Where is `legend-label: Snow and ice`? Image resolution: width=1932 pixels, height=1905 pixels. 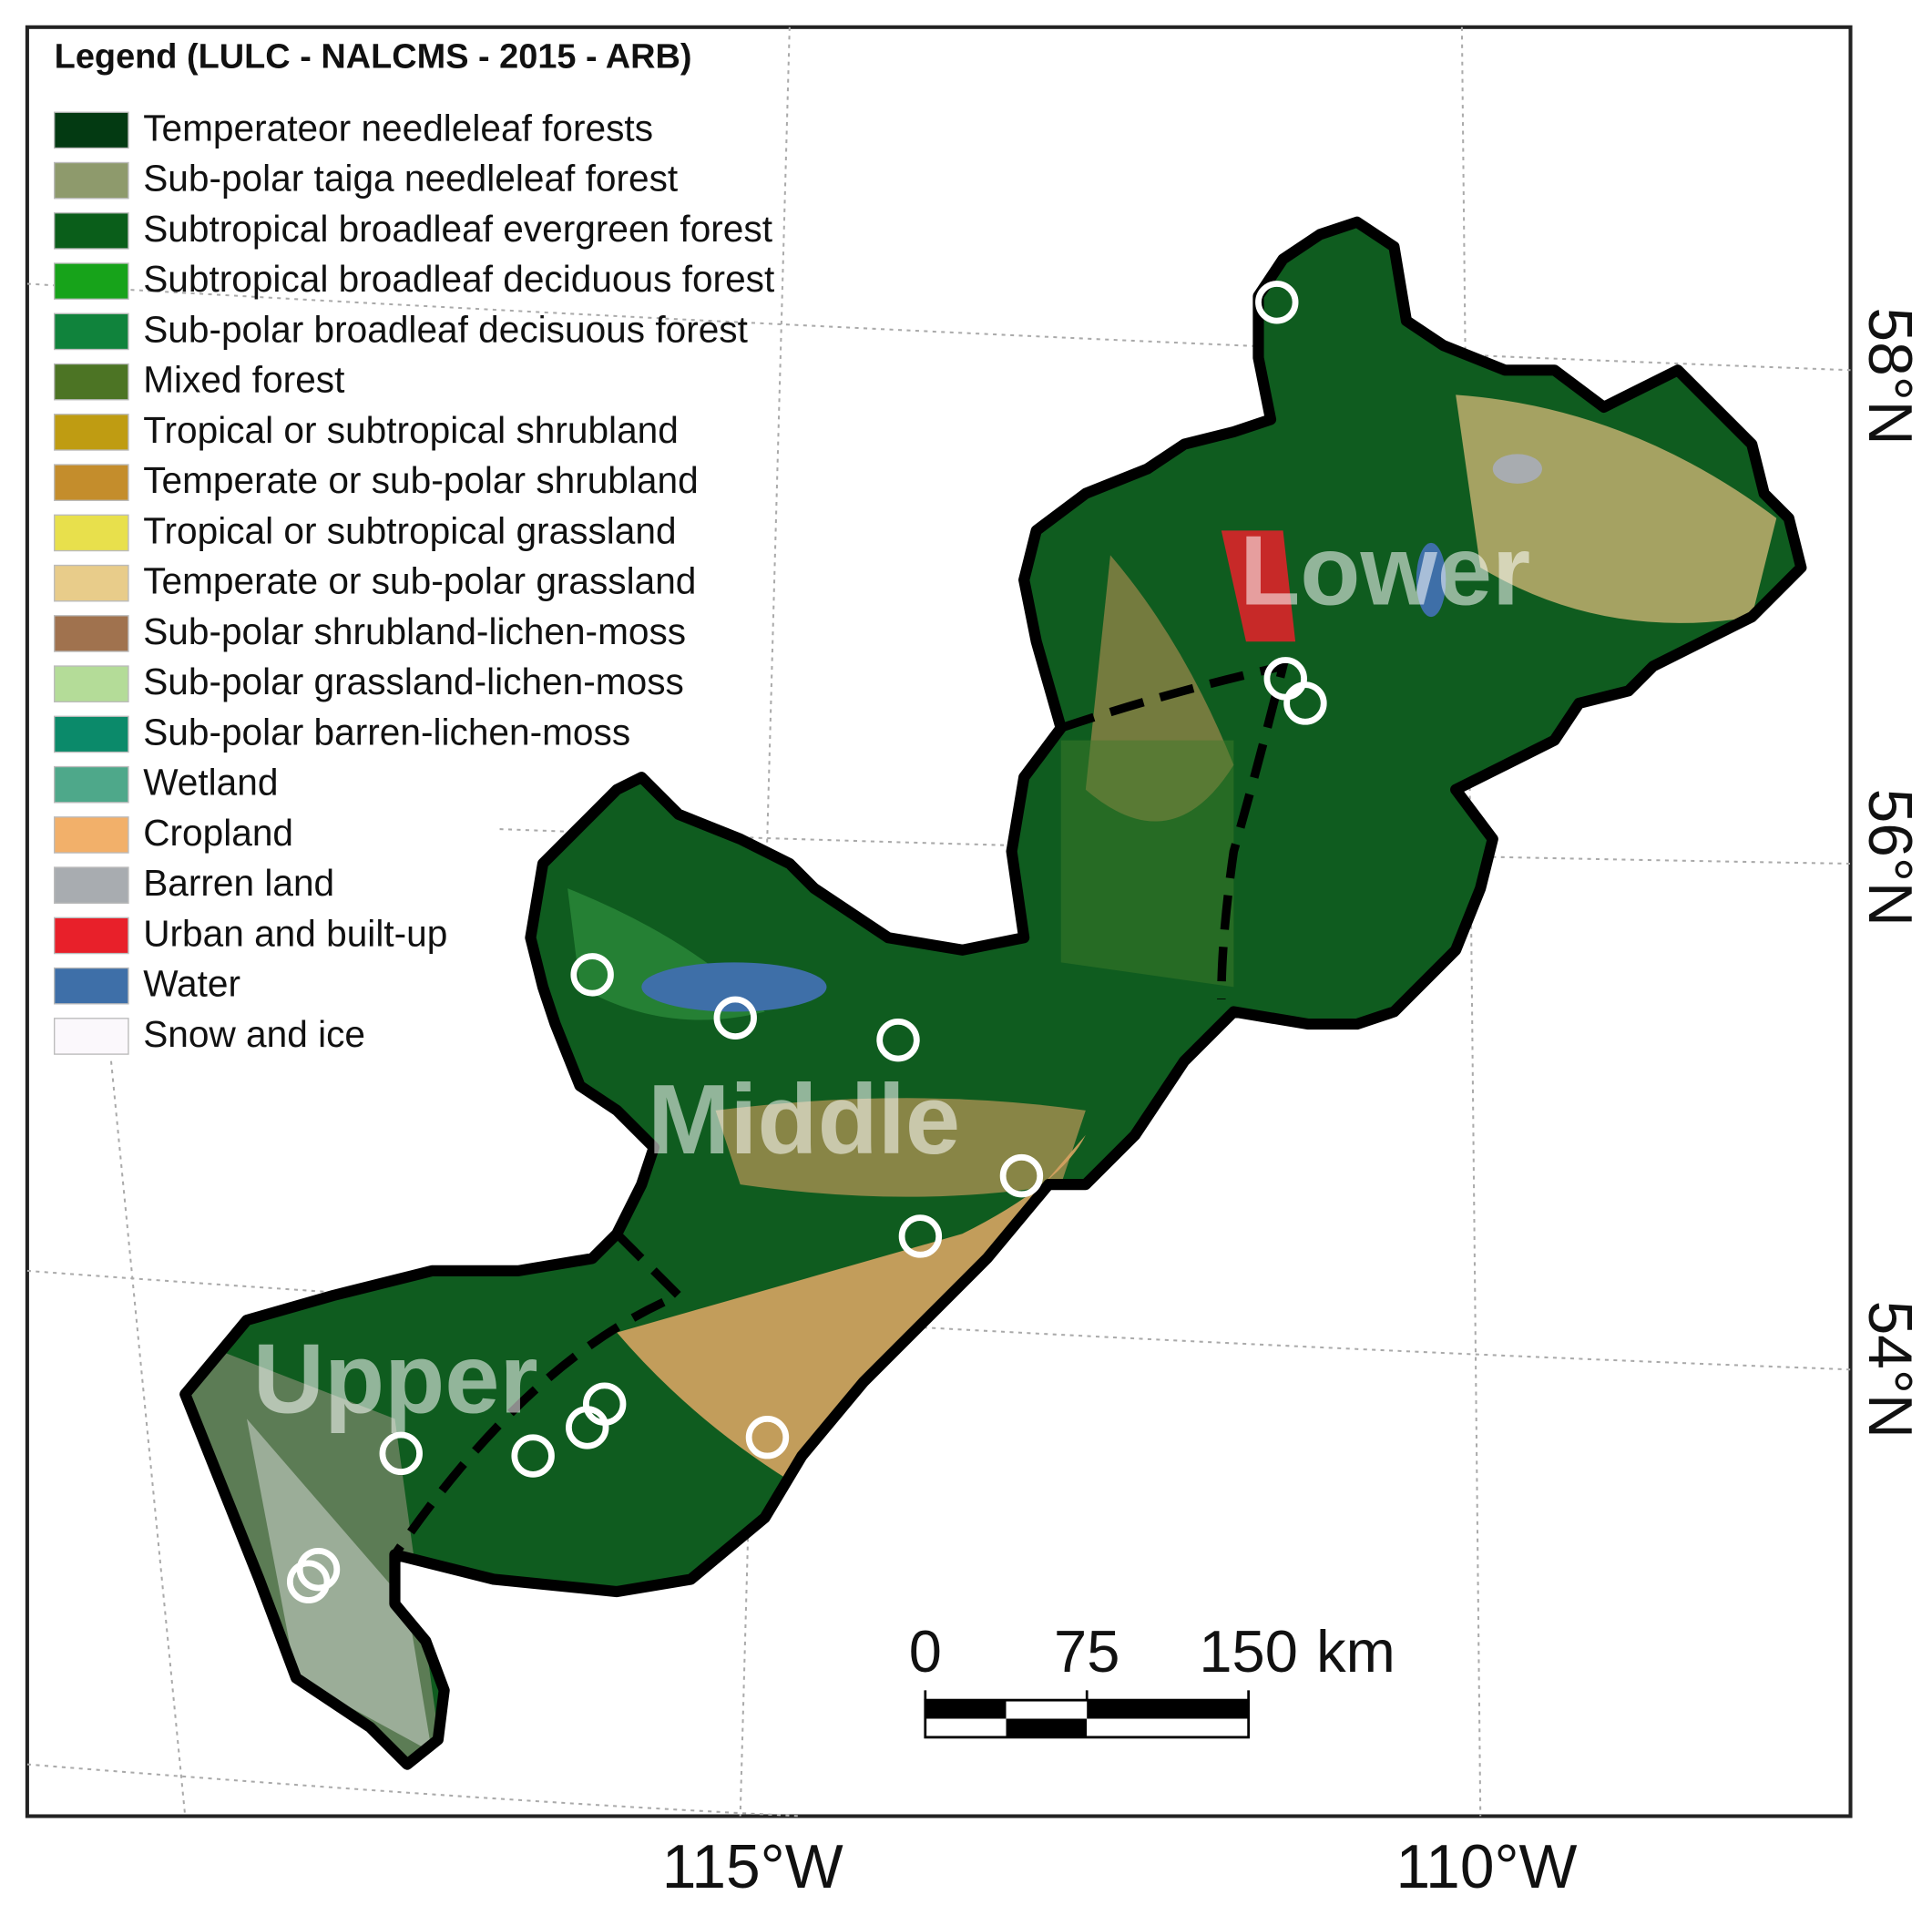 legend-label: Snow and ice is located at coordinates (254, 1034).